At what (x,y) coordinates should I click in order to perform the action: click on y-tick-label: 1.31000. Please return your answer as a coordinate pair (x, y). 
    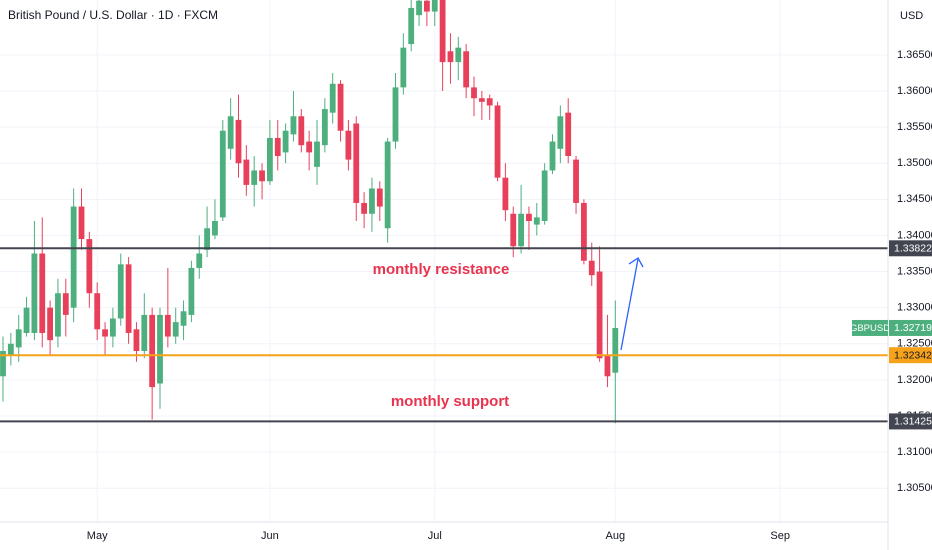
    Looking at the image, I should click on (914, 452).